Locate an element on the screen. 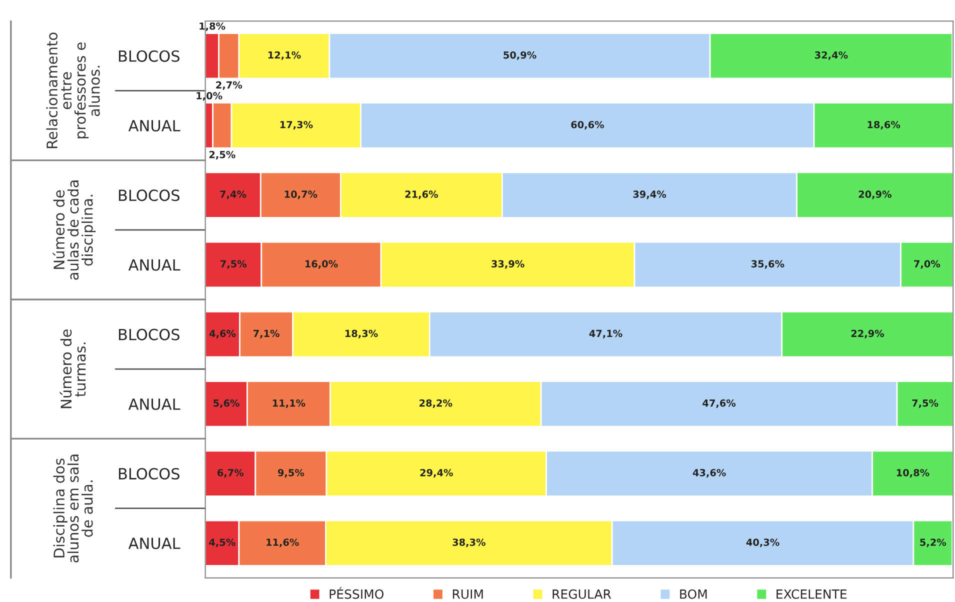 The image size is (955, 602). data-label: 60,6% is located at coordinates (587, 125).